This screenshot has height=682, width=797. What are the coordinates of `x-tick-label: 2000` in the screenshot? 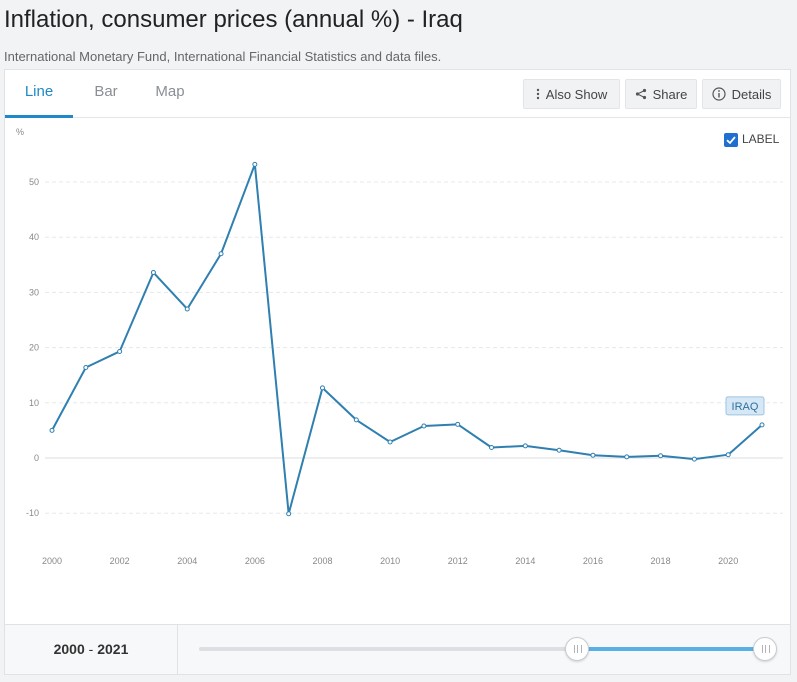 It's located at (52, 561).